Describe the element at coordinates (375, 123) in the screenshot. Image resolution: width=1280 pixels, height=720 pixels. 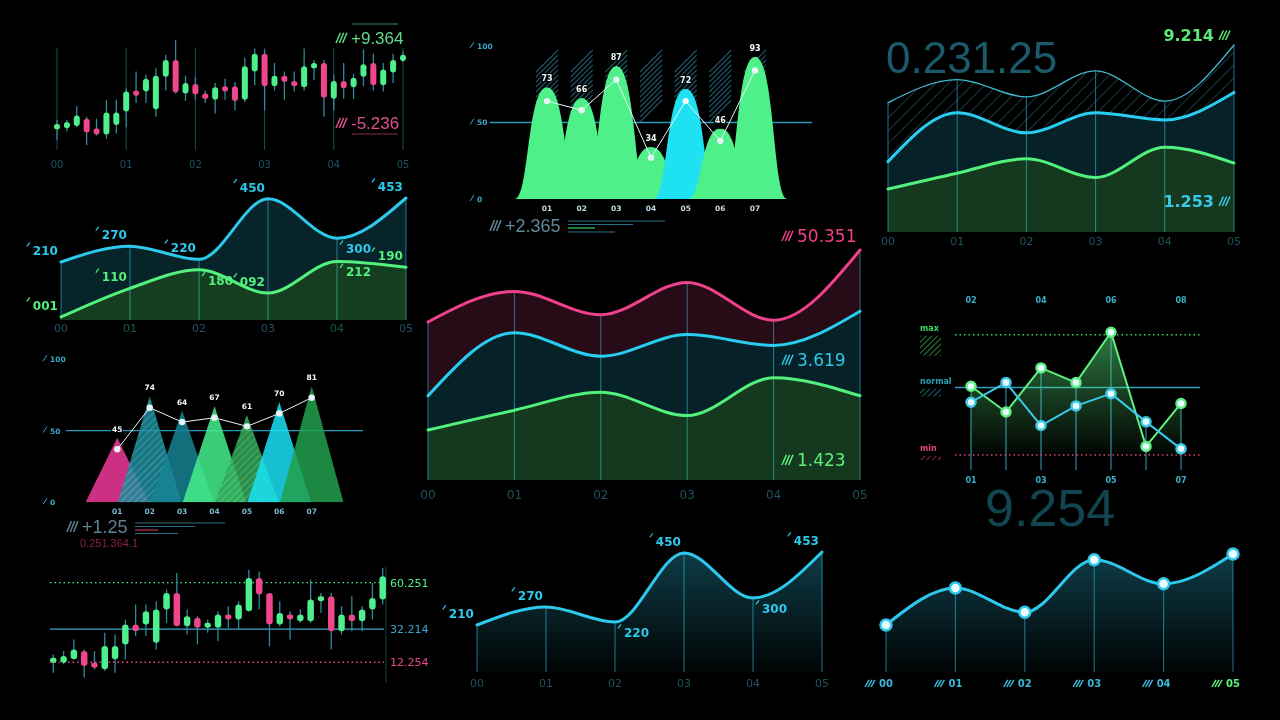
I see `annotation: -5.236` at that location.